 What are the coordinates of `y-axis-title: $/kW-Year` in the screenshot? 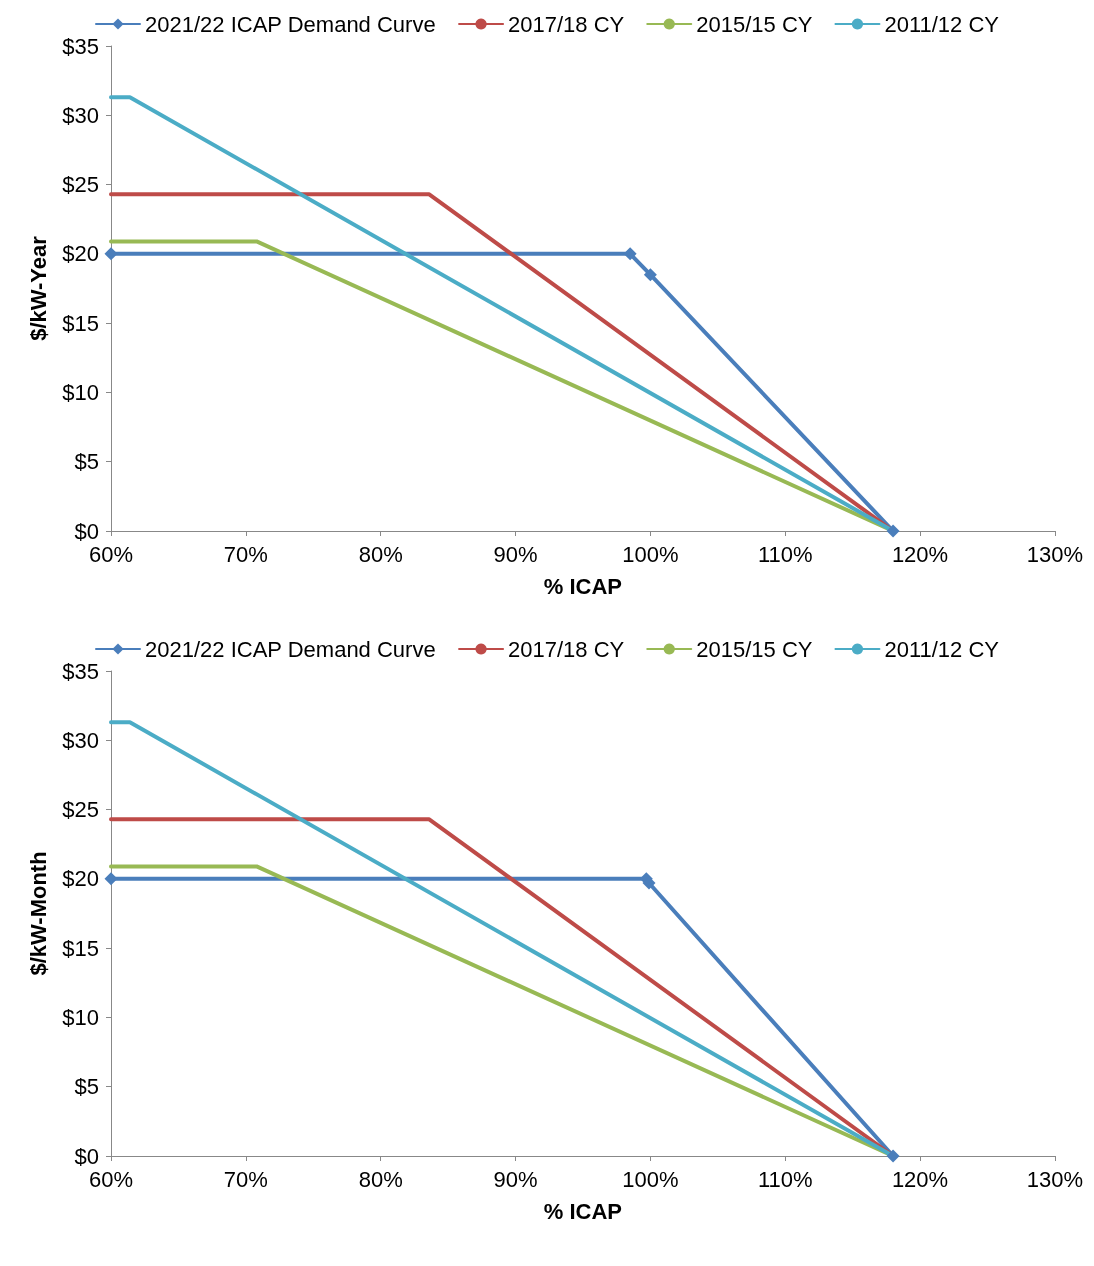 It's located at (38, 288).